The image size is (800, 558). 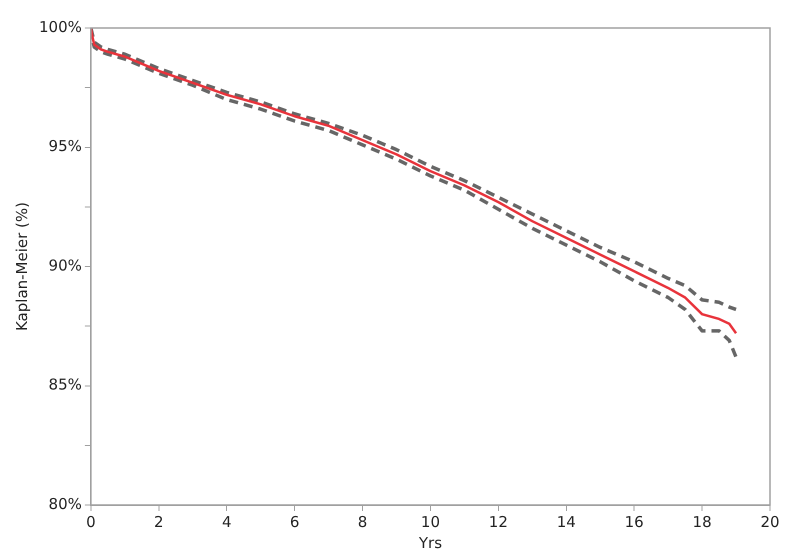 I want to click on x-tick-label: 18, so click(x=702, y=521).